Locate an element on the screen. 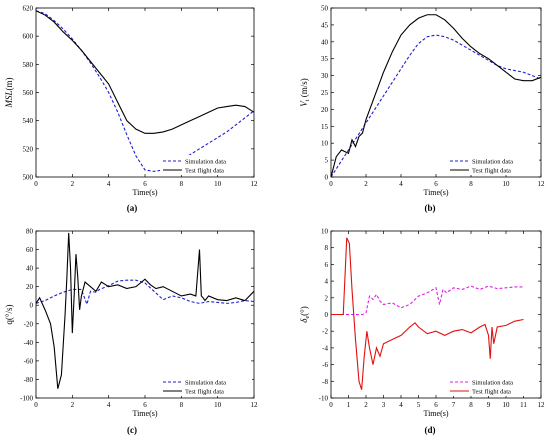 The image size is (550, 443). y-tick-label: 0 is located at coordinates (32, 306).